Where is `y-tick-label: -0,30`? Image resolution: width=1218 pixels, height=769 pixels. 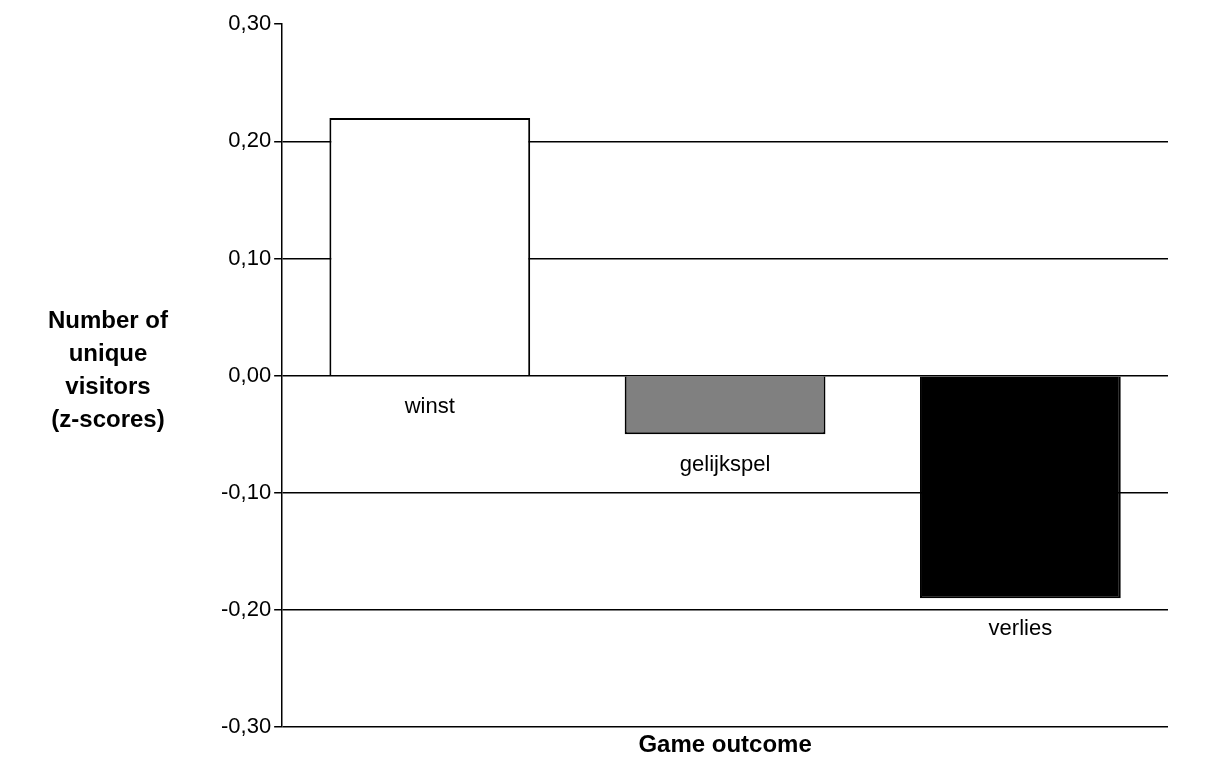
y-tick-label: -0,30 is located at coordinates (246, 726).